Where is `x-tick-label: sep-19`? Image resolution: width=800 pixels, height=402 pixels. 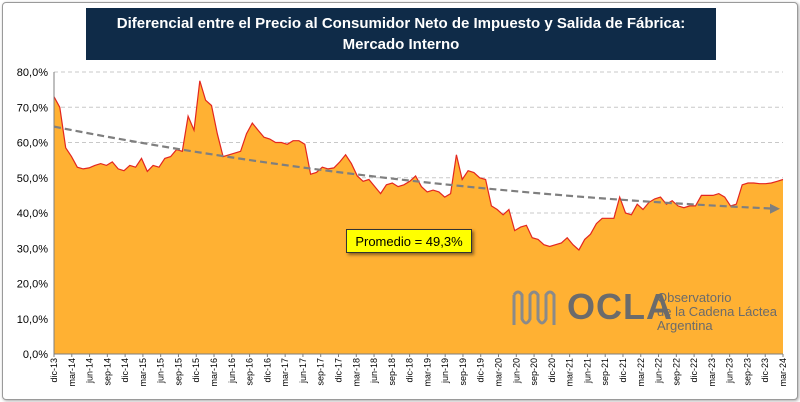
x-tick-label: sep-19 is located at coordinates (463, 372).